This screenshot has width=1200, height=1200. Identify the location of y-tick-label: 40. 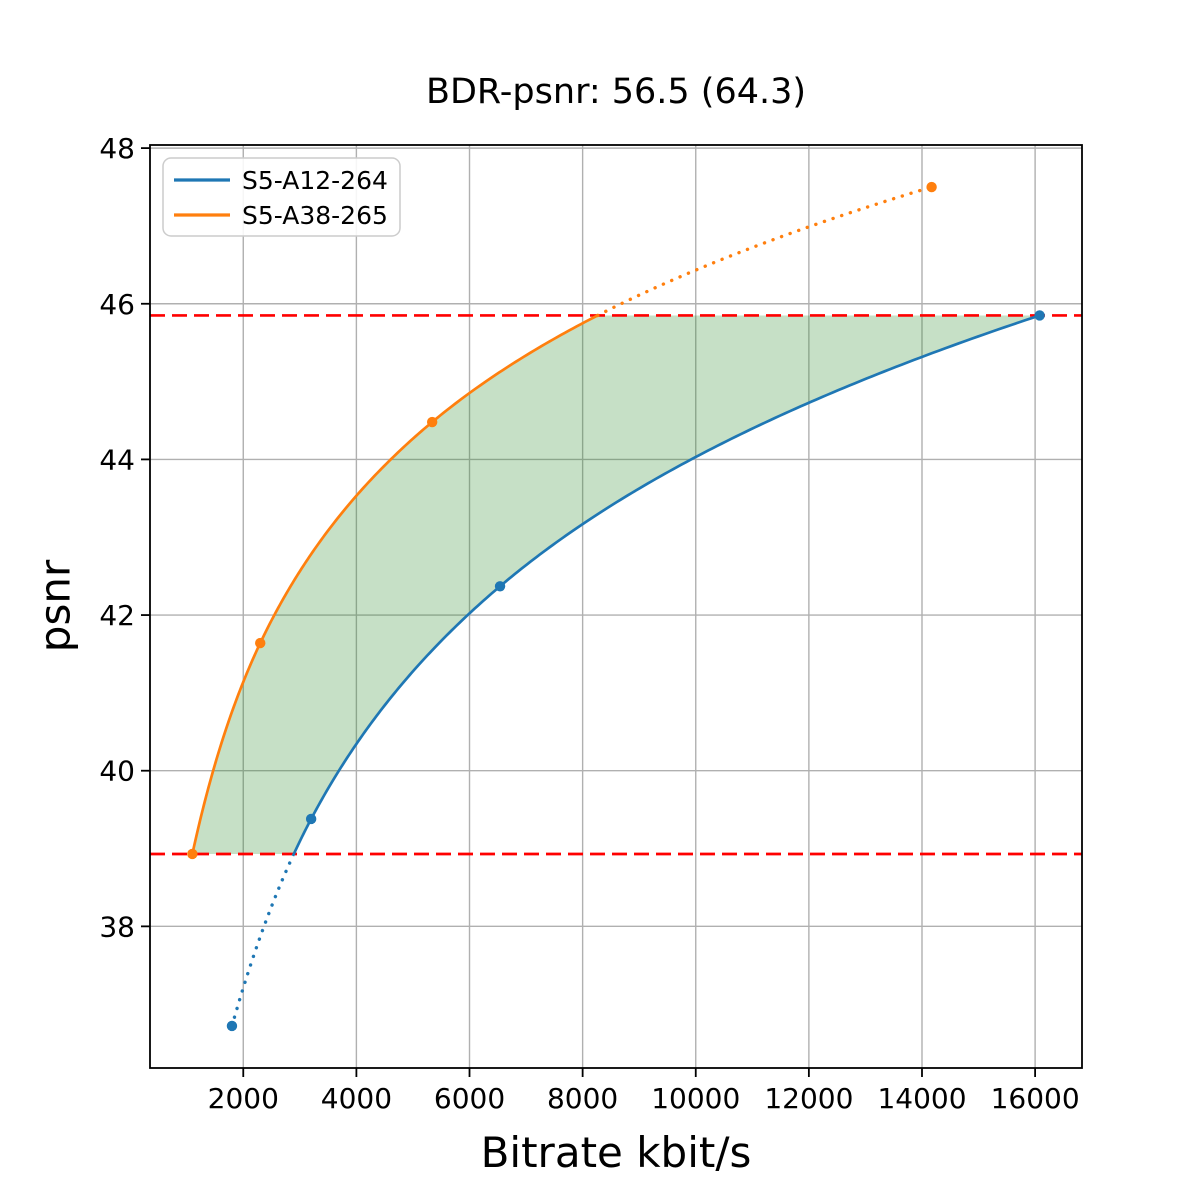
(117, 771).